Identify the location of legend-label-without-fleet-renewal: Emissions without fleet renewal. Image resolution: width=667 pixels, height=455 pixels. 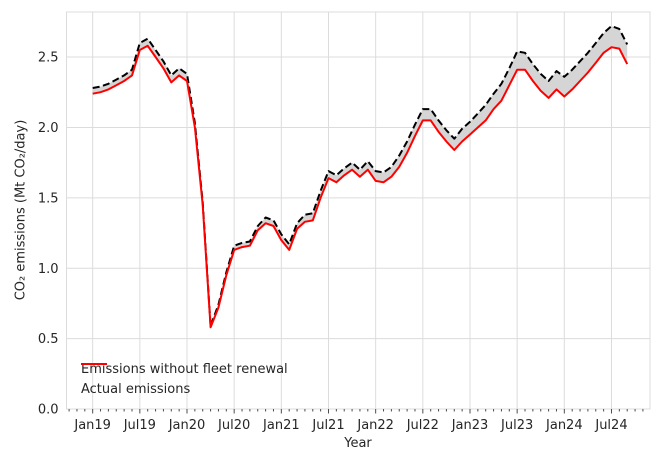
(184, 369).